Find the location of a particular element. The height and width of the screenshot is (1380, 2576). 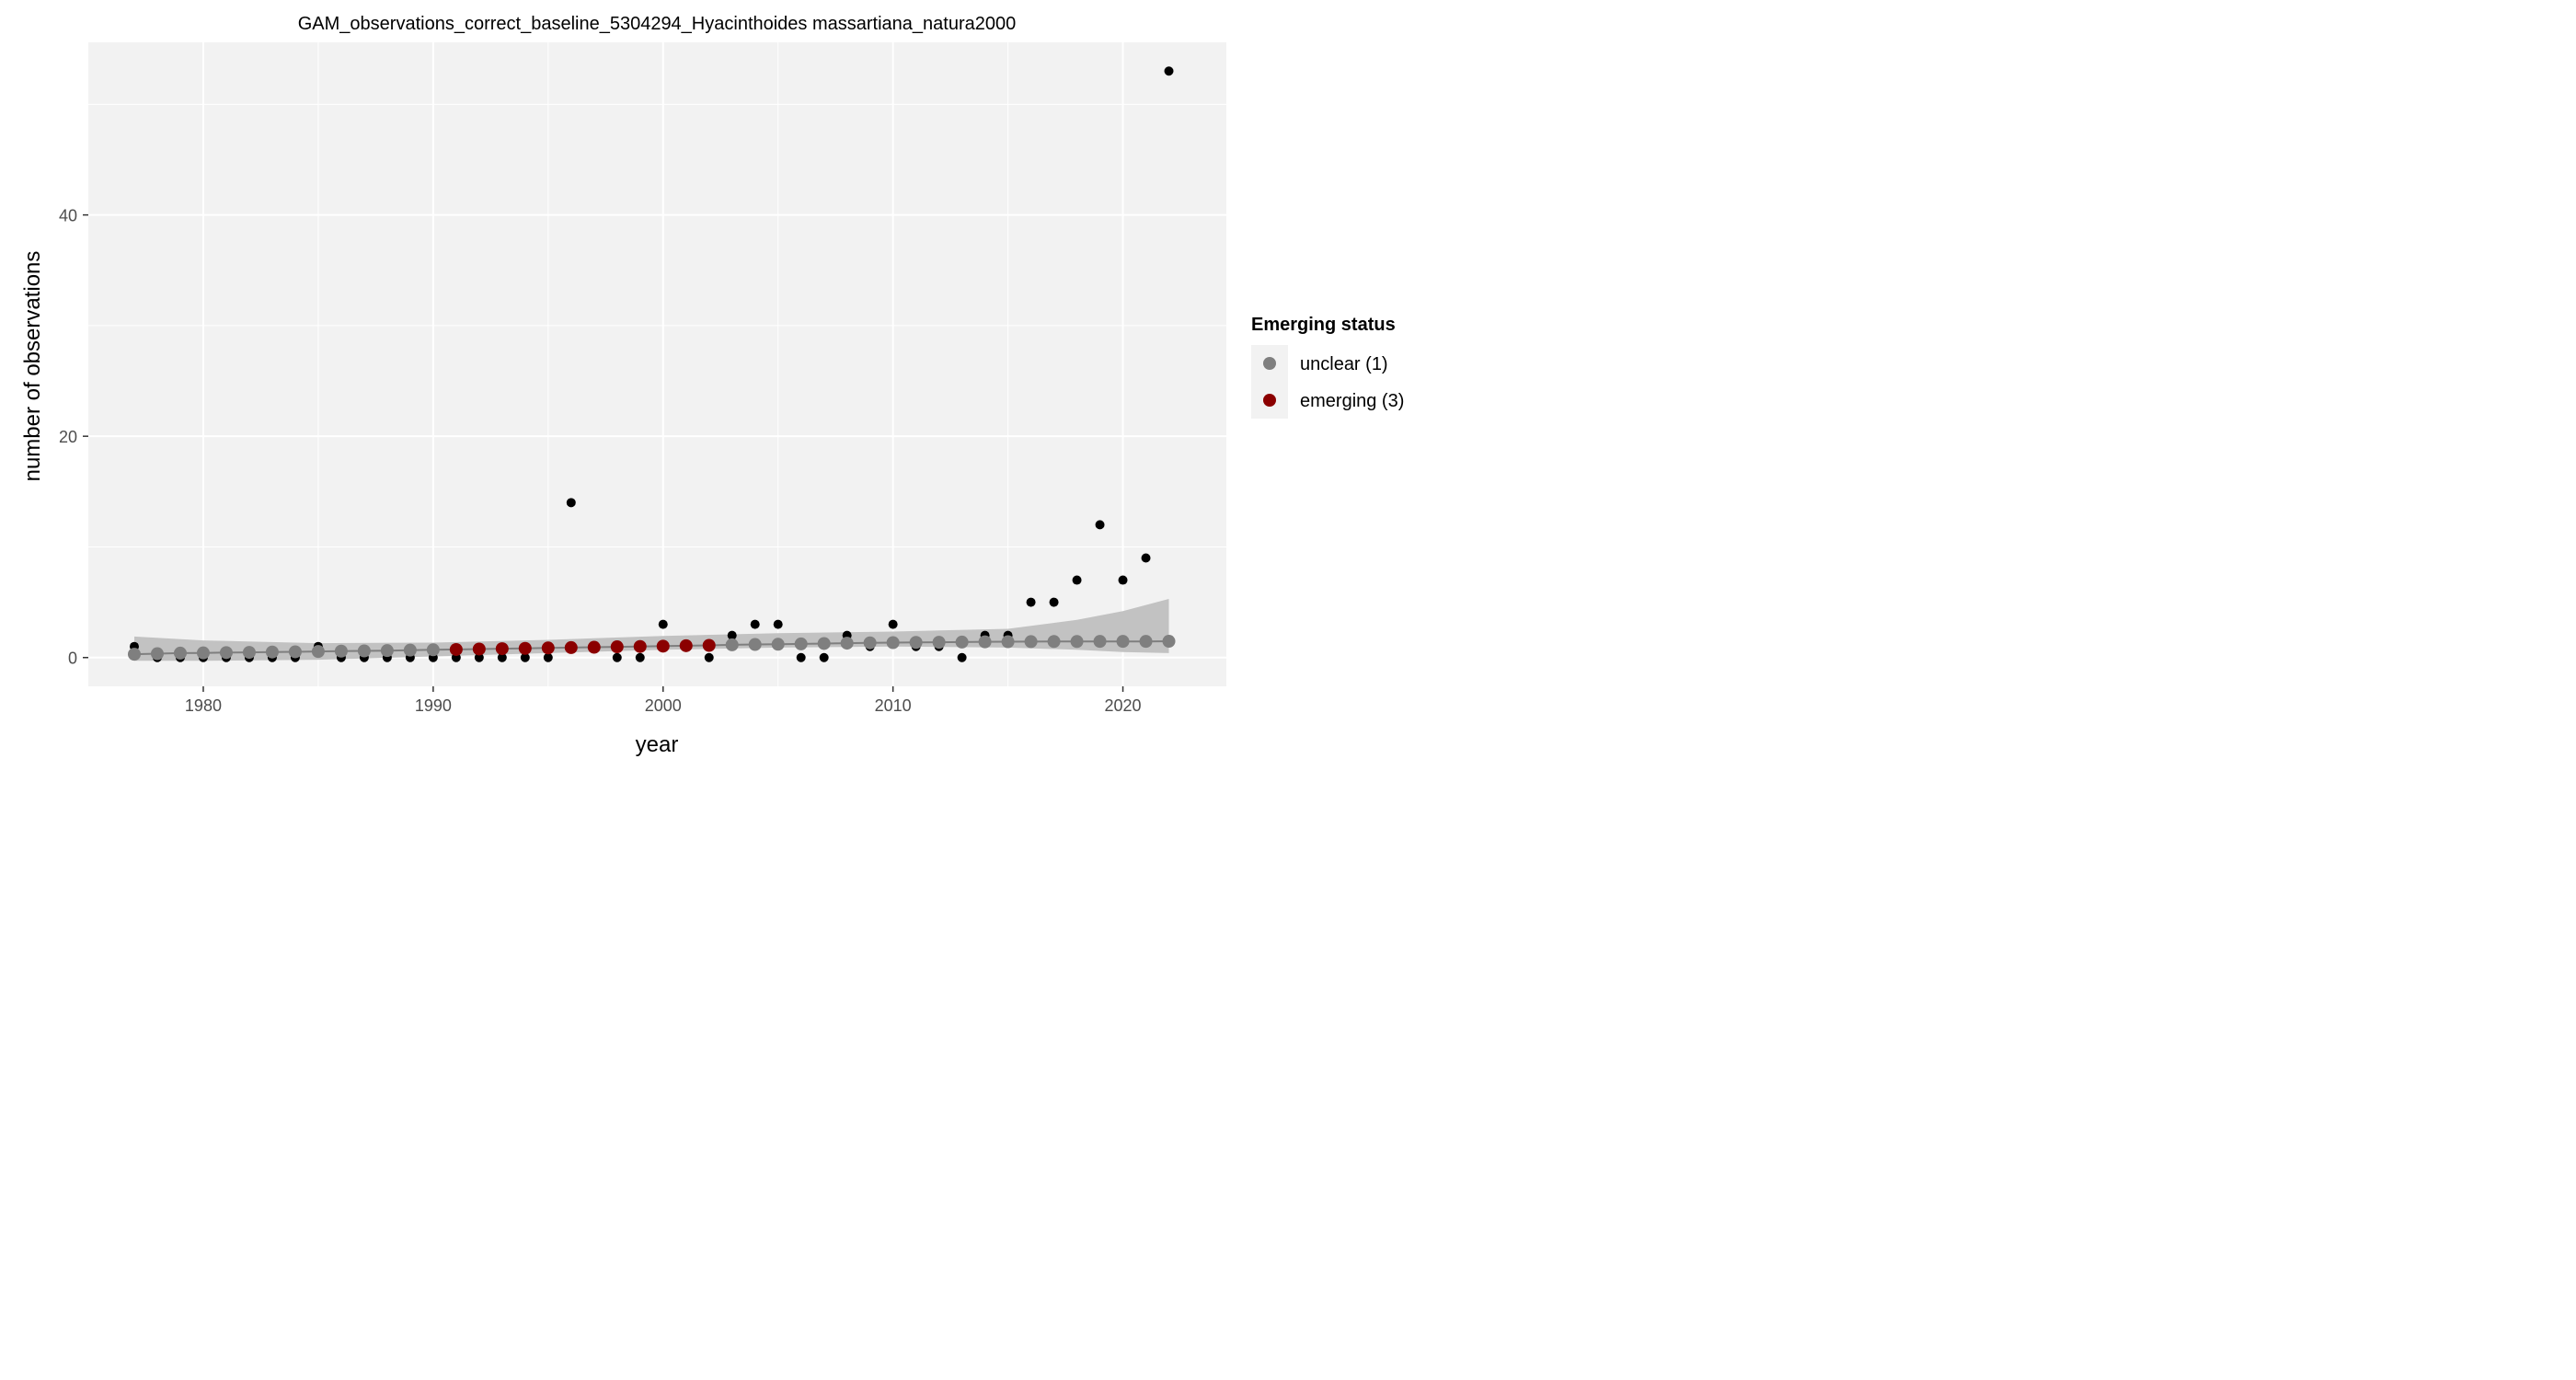

confidence-band is located at coordinates (651, 630).